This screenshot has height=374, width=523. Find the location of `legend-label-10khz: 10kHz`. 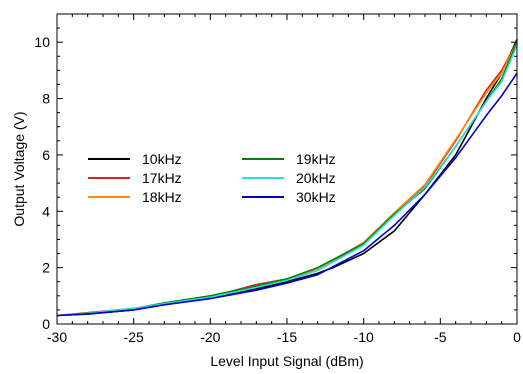

legend-label-10khz: 10kHz is located at coordinates (162, 159).